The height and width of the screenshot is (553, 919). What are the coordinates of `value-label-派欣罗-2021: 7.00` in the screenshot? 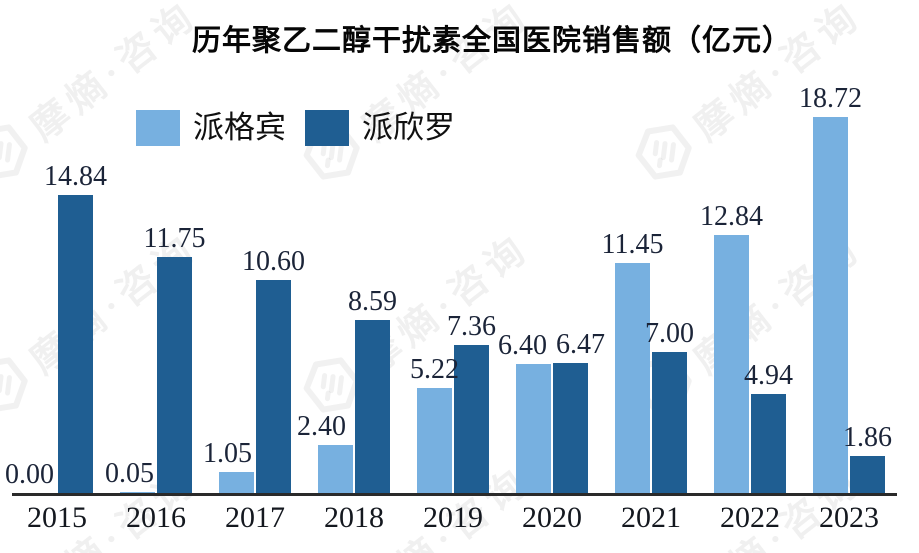 It's located at (669, 333).